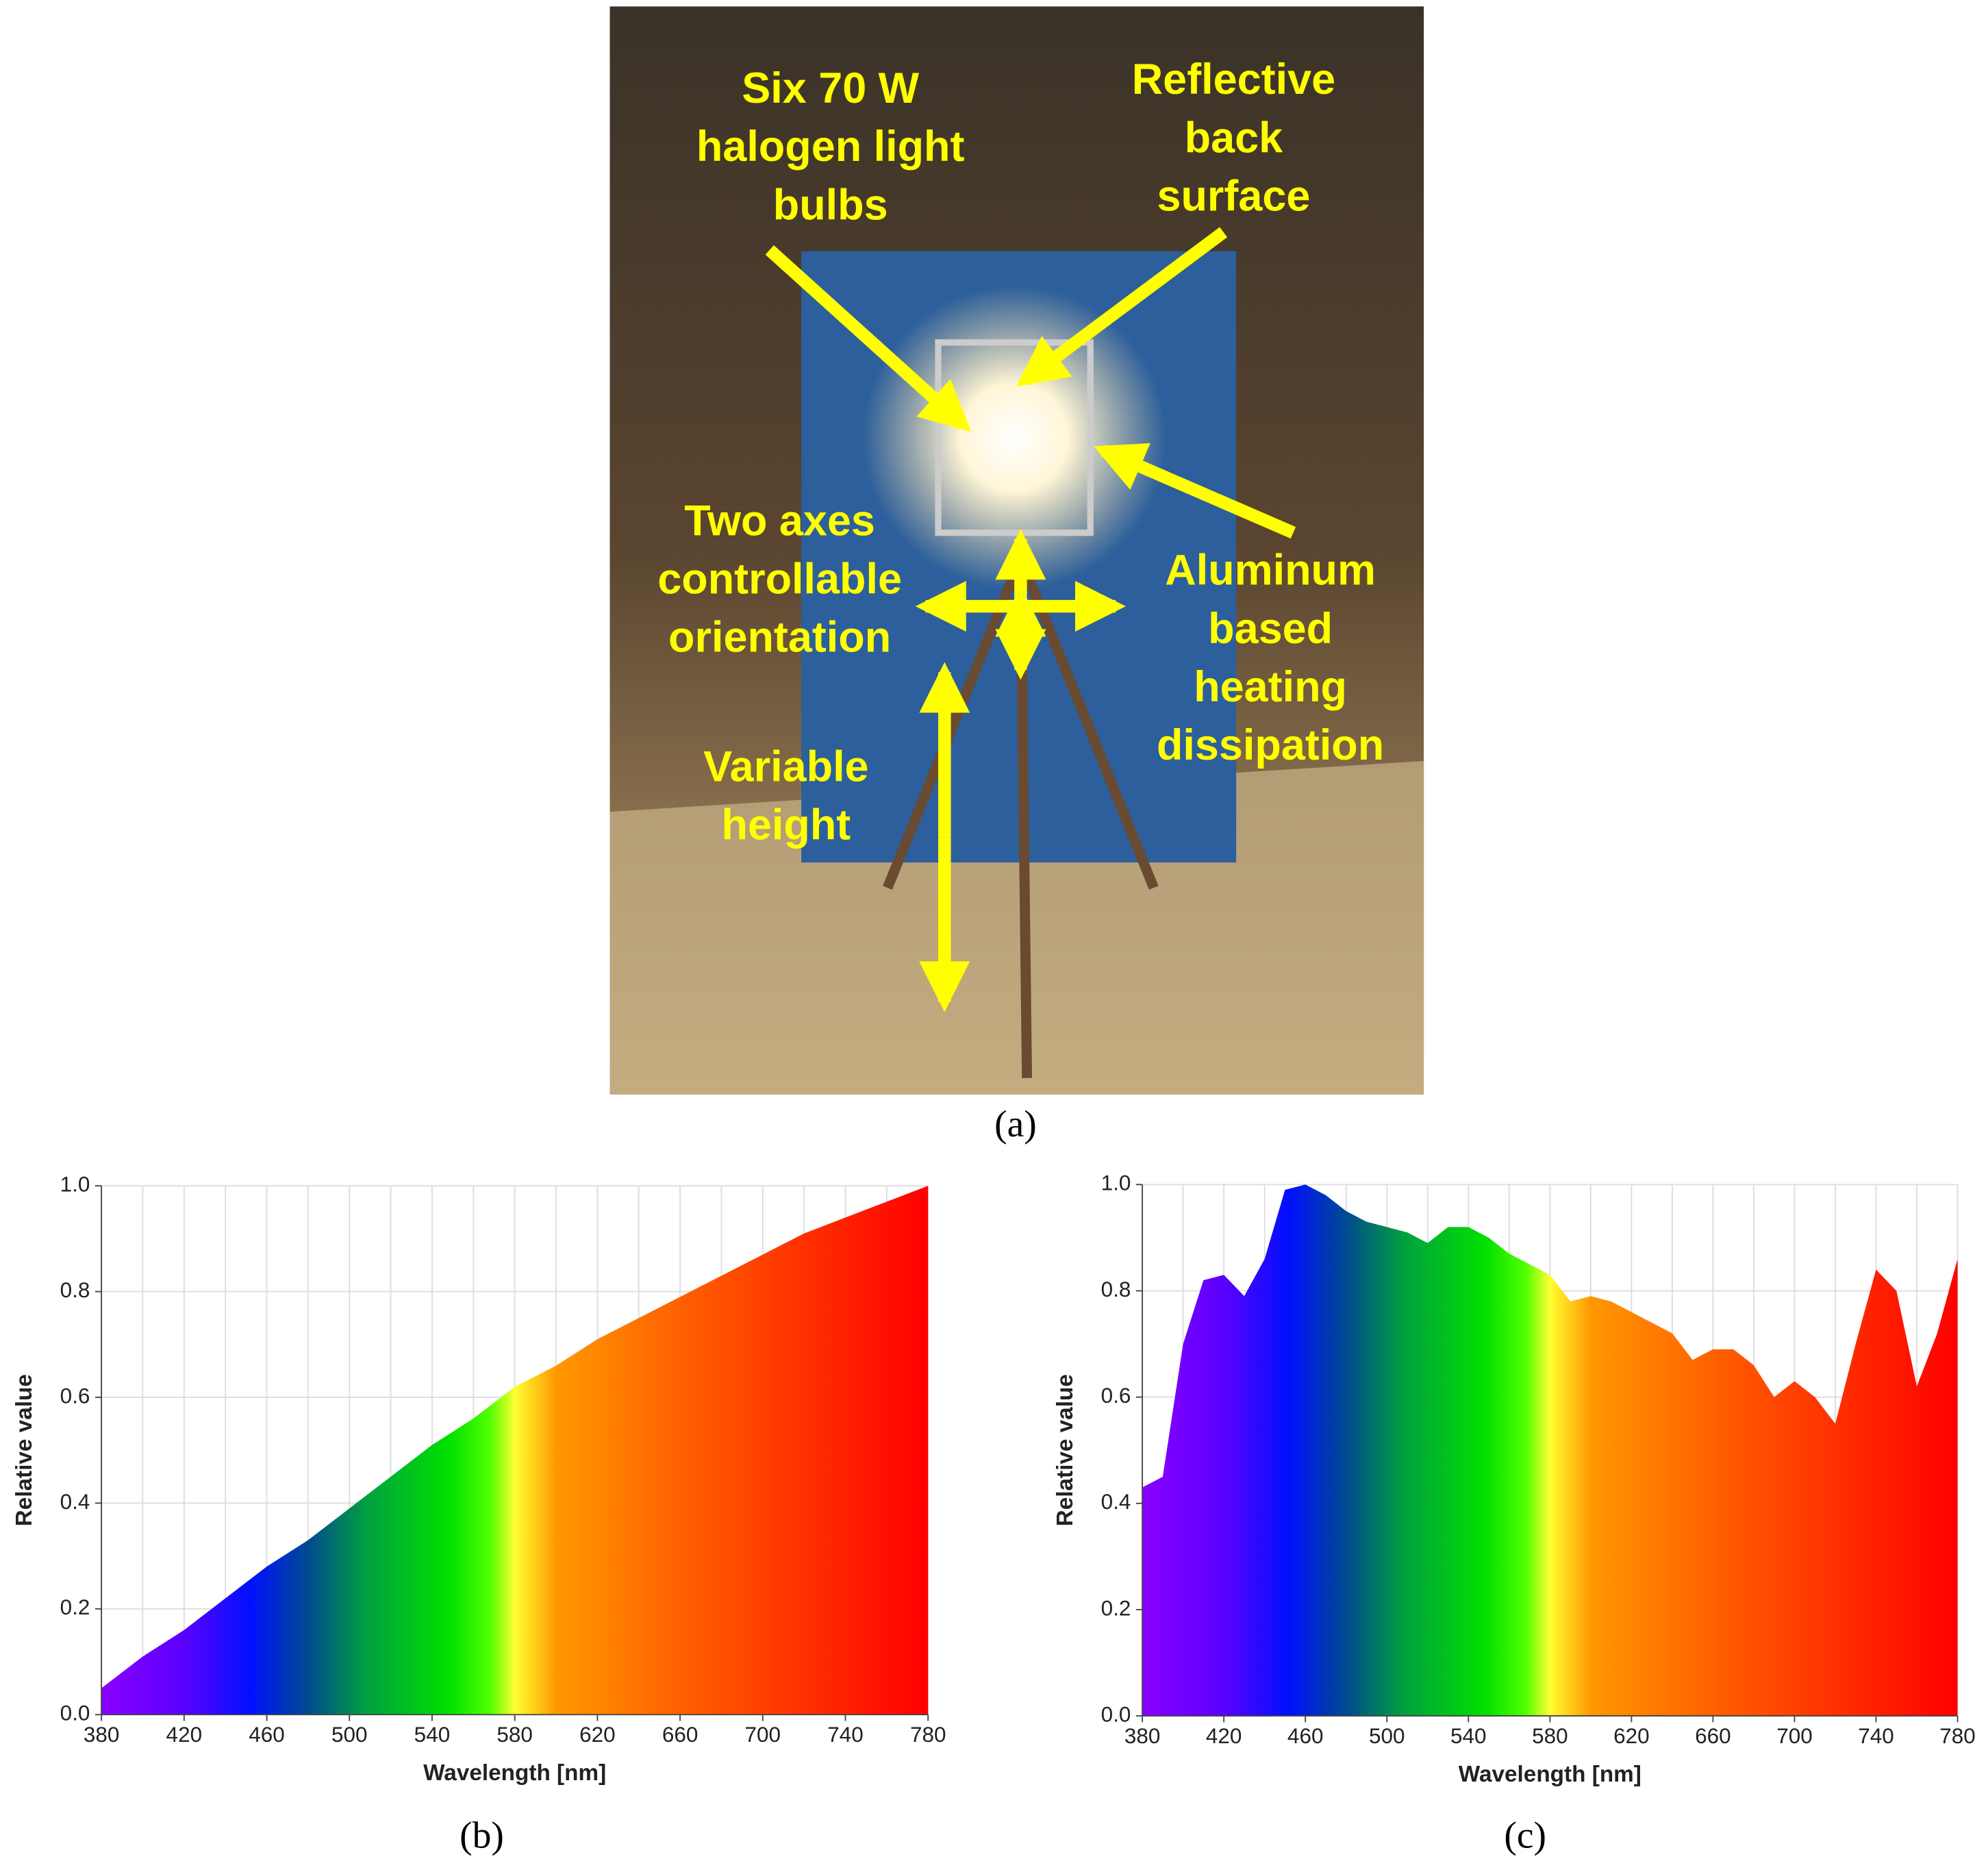 The image size is (1988, 1872). What do you see at coordinates (1233, 196) in the screenshot?
I see `annotation: surface` at bounding box center [1233, 196].